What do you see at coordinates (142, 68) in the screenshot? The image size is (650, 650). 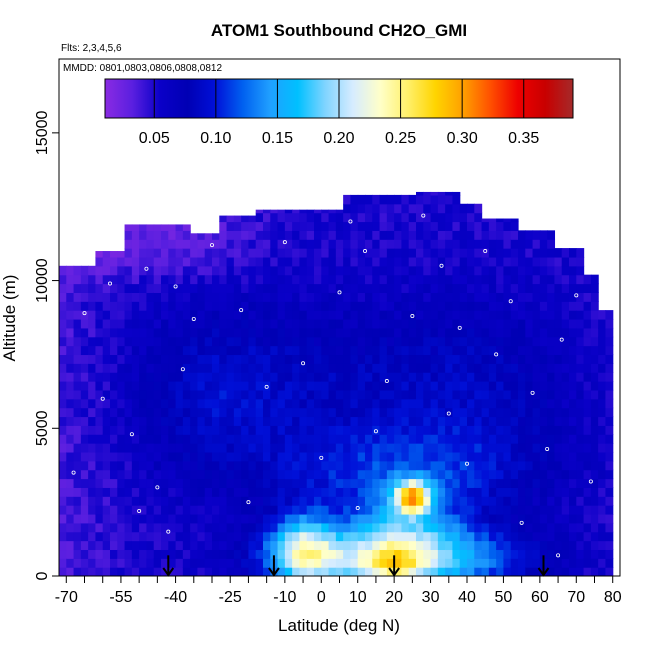 I see `dates-label: MMDD: 0801,0803,0806,0808,0812` at bounding box center [142, 68].